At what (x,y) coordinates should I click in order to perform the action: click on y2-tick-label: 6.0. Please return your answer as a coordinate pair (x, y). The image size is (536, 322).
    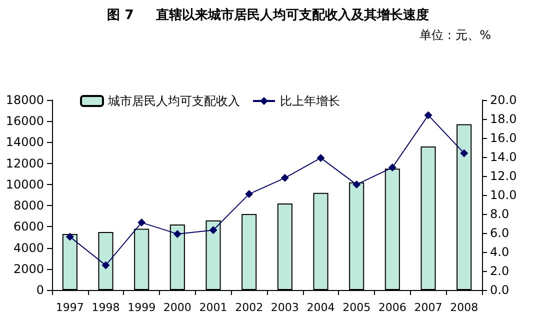
    Looking at the image, I should click on (500, 233).